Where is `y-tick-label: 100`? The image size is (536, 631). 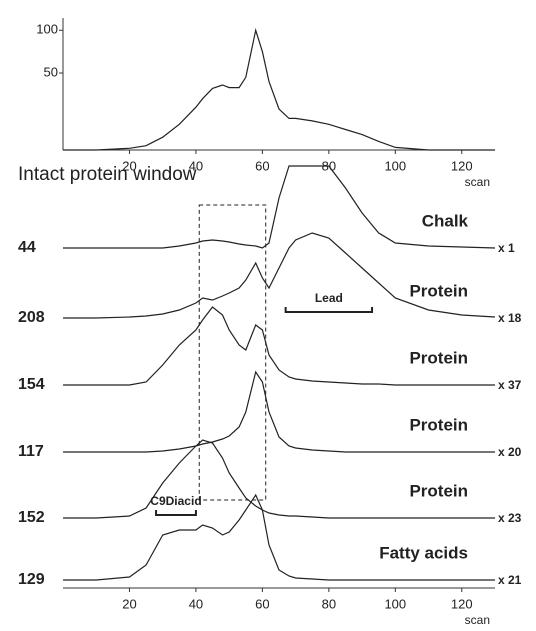
y-tick-label: 100 is located at coordinates (47, 29).